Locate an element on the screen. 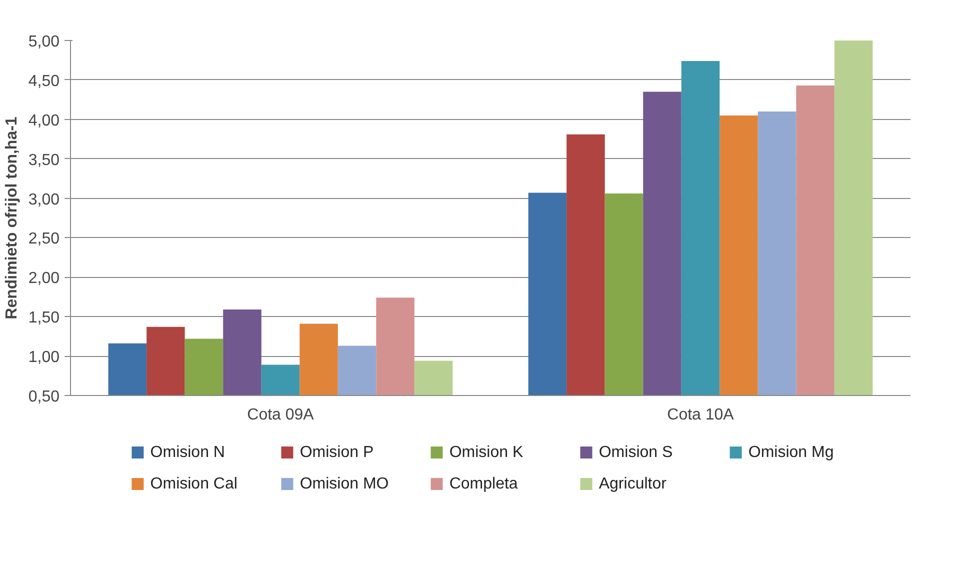 The image size is (977, 584). y-tick-label: 0,50 is located at coordinates (44, 397).